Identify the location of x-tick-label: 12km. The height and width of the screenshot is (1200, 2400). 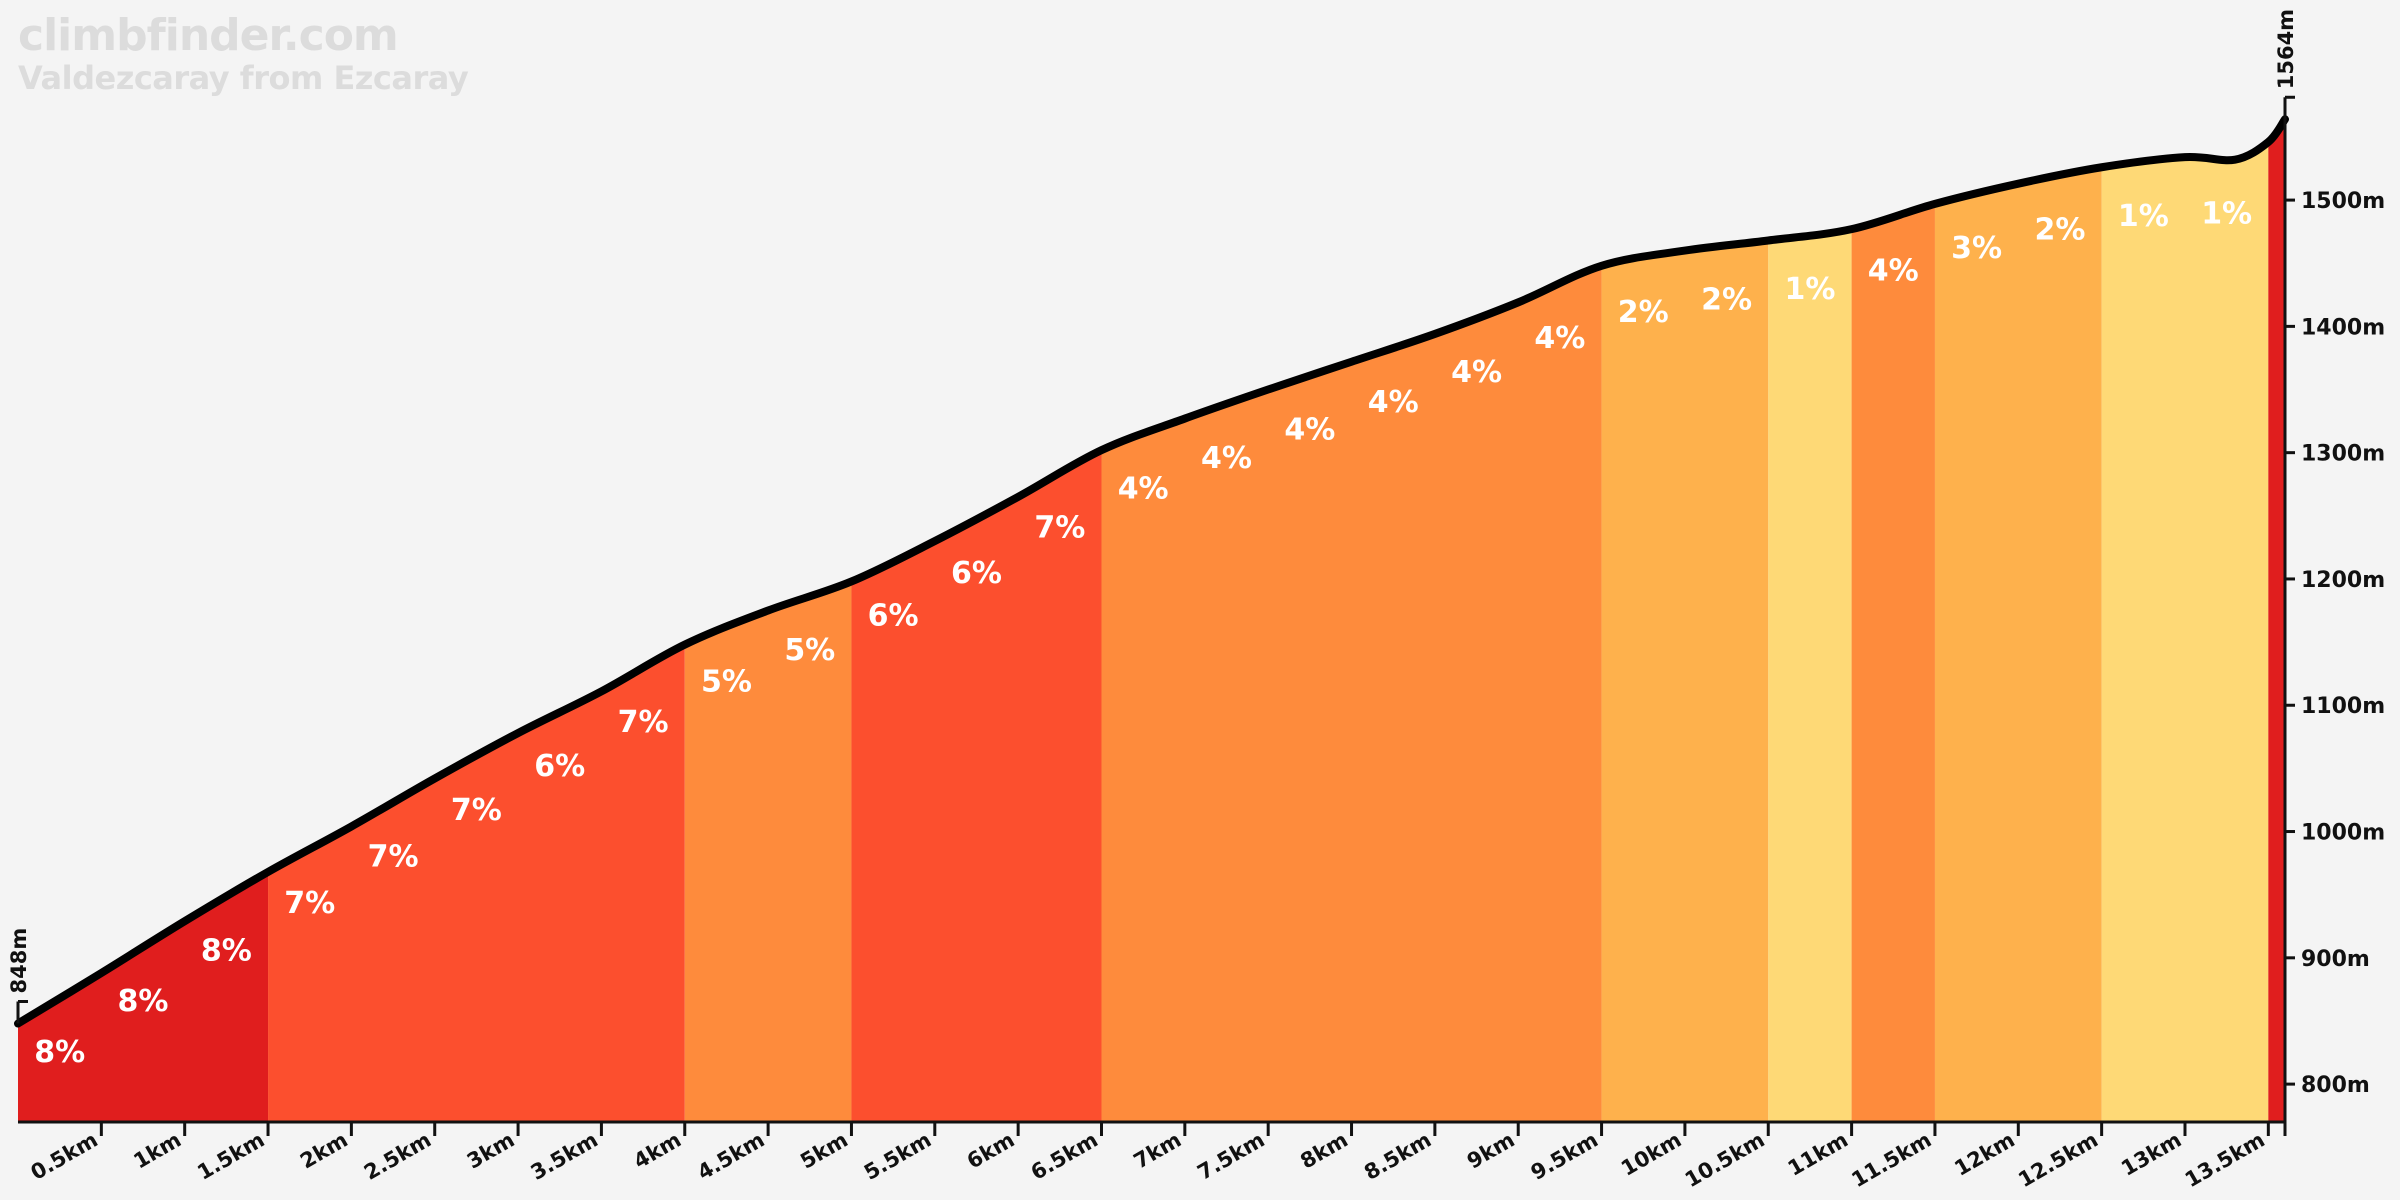
(1984, 1154).